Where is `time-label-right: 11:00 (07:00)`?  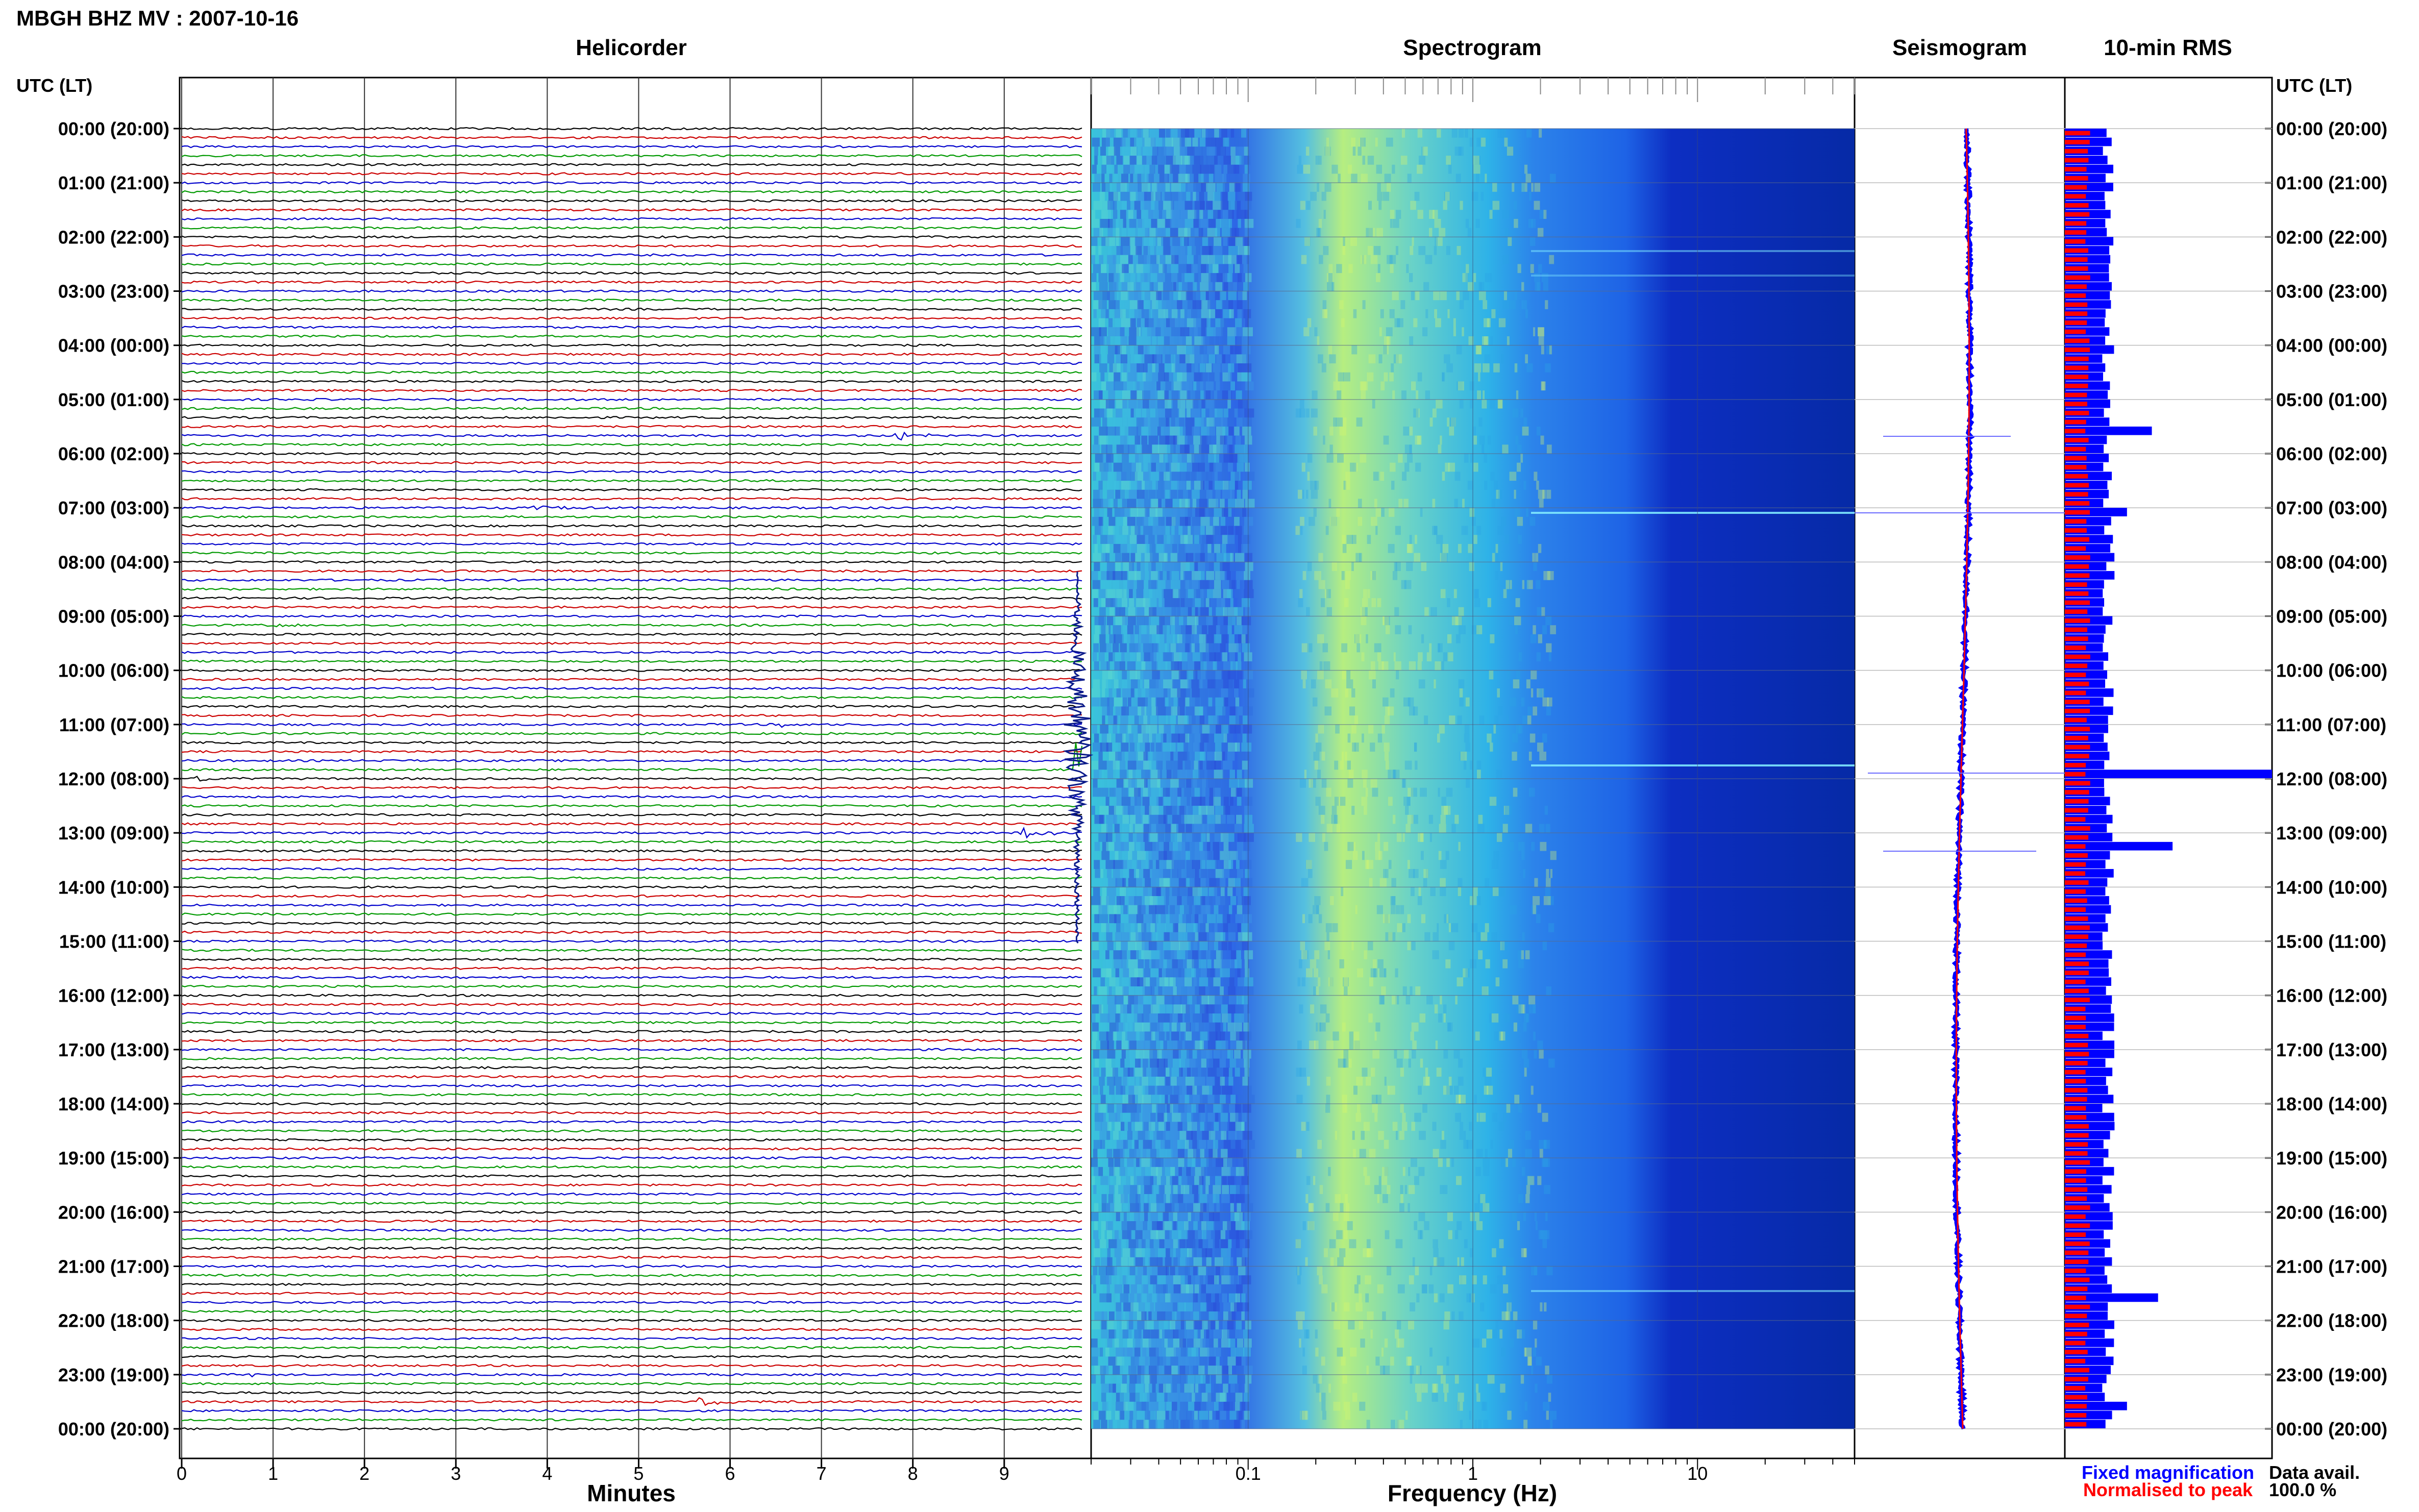
time-label-right: 11:00 (07:00) is located at coordinates (2331, 724).